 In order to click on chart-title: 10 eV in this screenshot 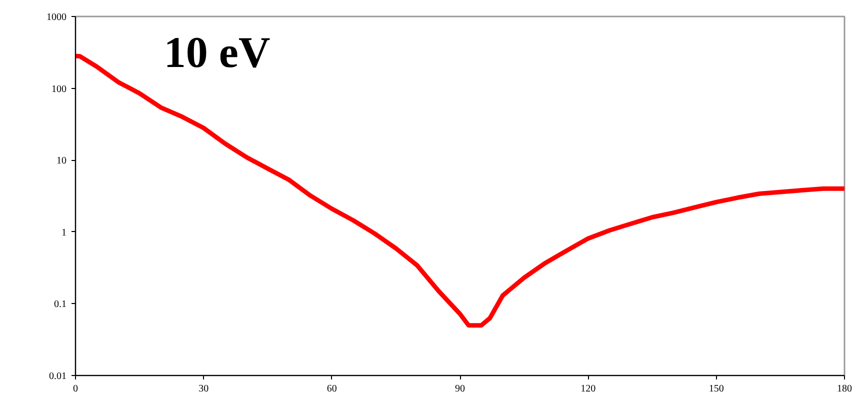, I will do `click(217, 52)`.